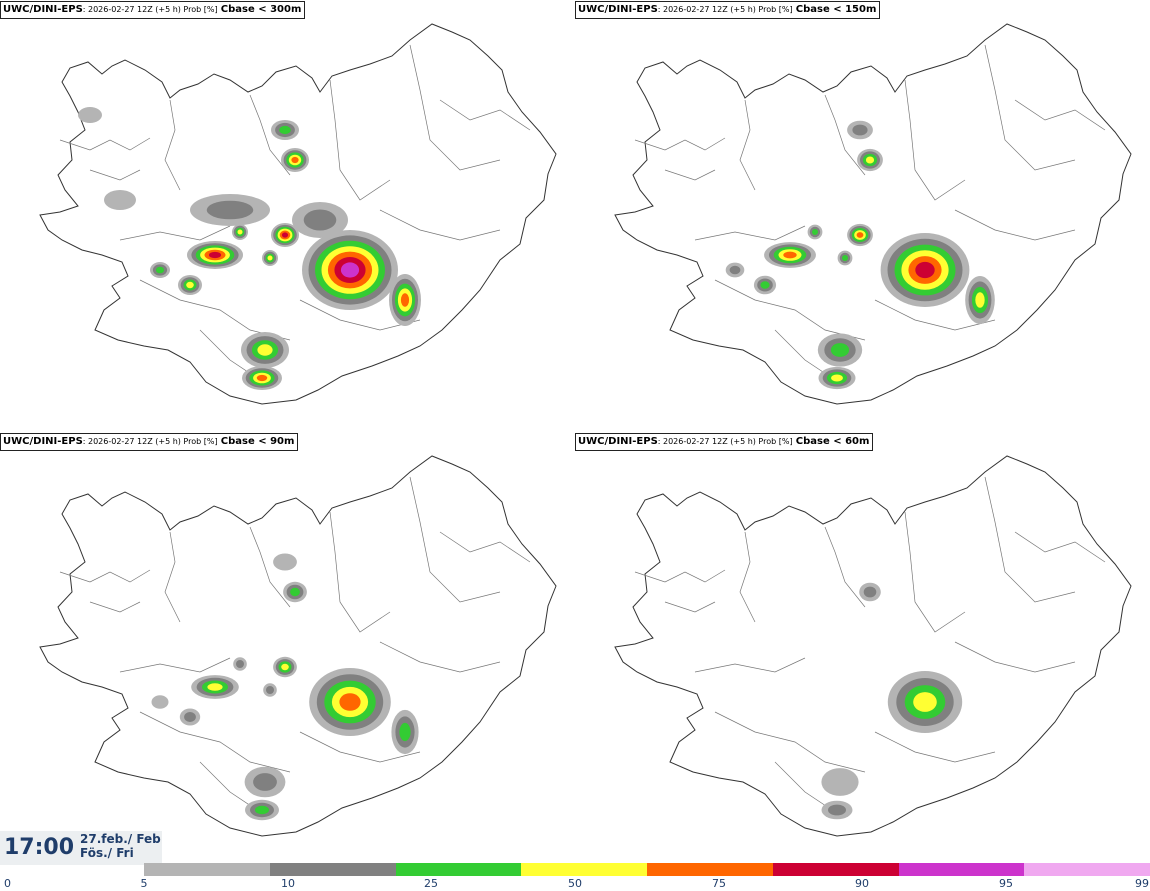 This screenshot has height=891, width=1150. What do you see at coordinates (719, 883) in the screenshot?
I see `colorbar-tick-label: 75` at bounding box center [719, 883].